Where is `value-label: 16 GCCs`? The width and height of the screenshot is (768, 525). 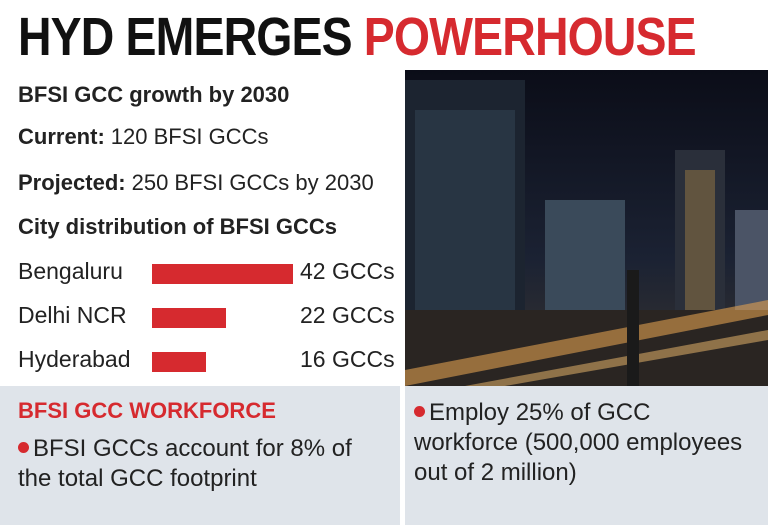 value-label: 16 GCCs is located at coordinates (347, 359).